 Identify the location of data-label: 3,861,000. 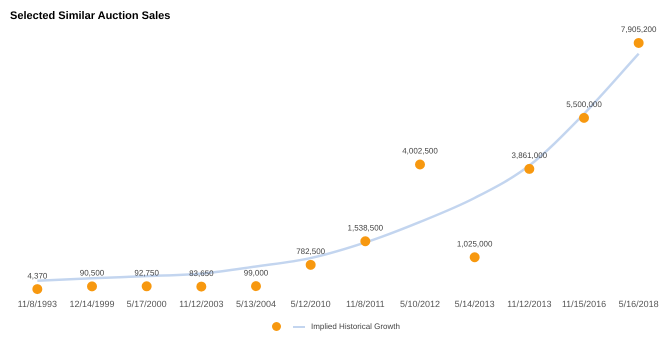
(530, 155).